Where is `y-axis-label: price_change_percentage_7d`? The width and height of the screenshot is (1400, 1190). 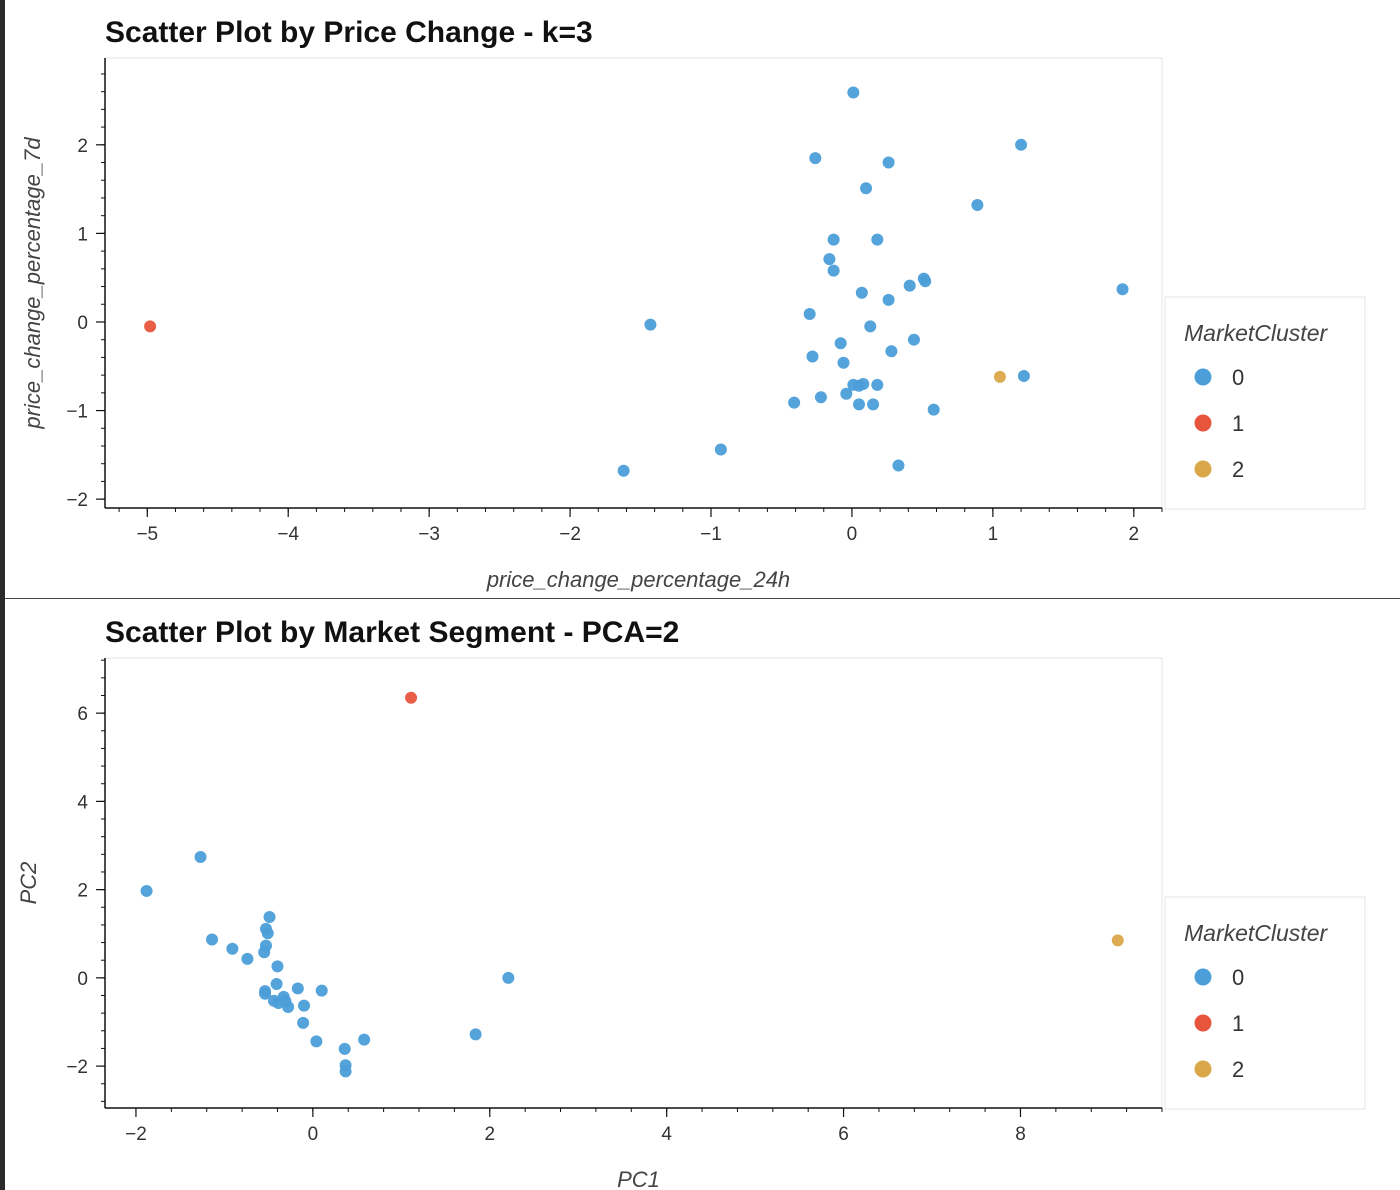 y-axis-label: price_change_percentage_7d is located at coordinates (32, 283).